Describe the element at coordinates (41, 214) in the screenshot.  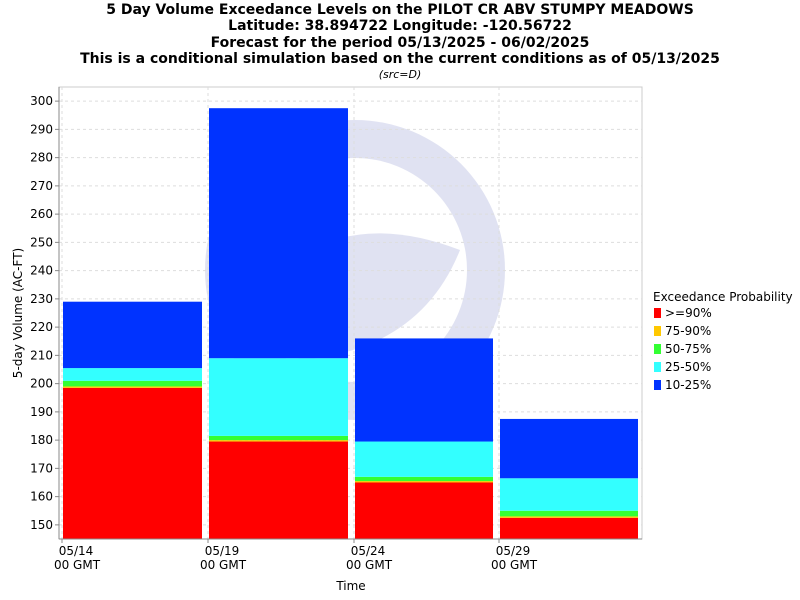
I see `y-tick-label: 260` at that location.